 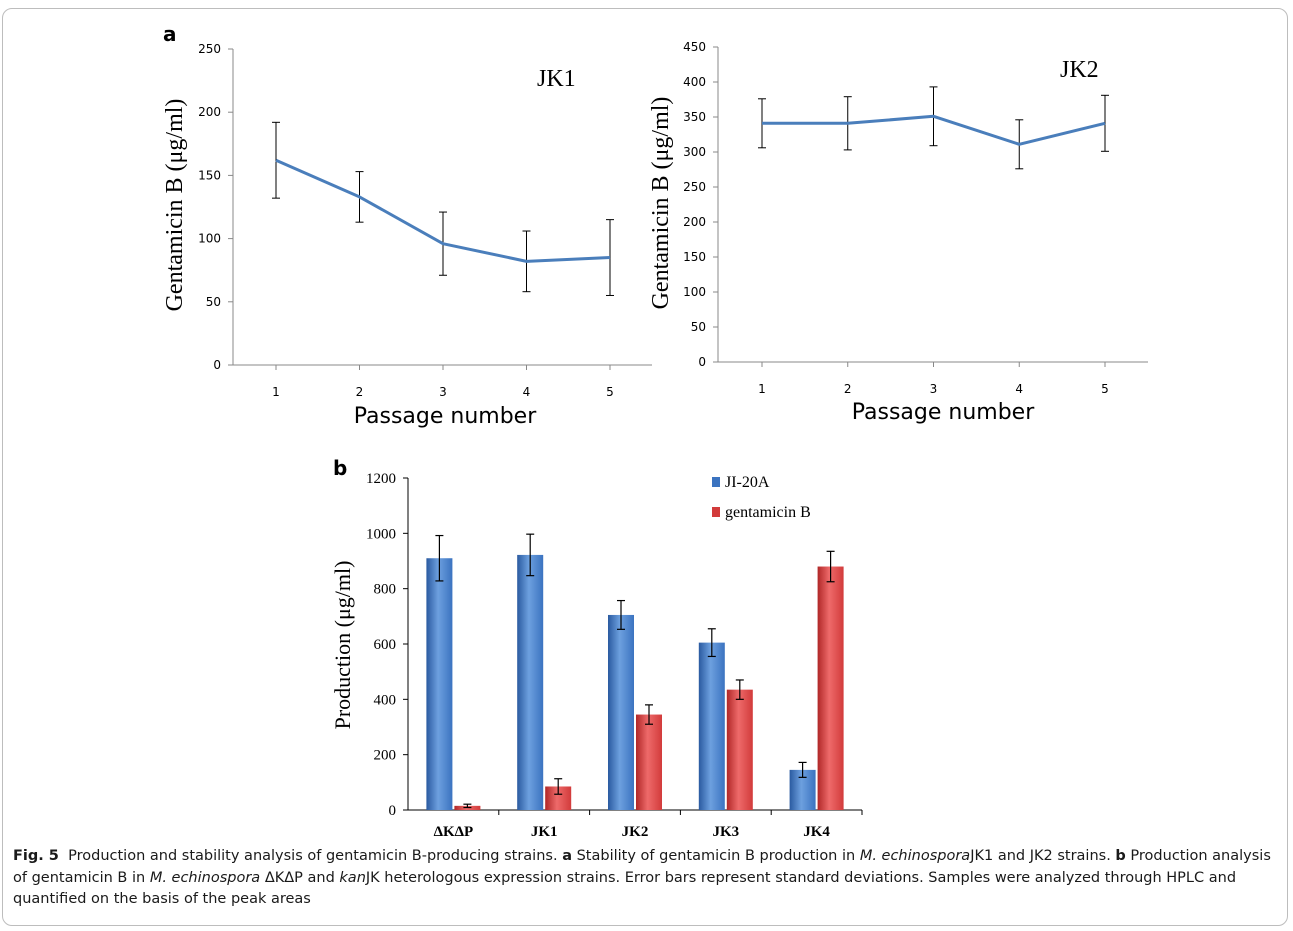 I want to click on x-tick-label: ΔKΔP, so click(x=454, y=832).